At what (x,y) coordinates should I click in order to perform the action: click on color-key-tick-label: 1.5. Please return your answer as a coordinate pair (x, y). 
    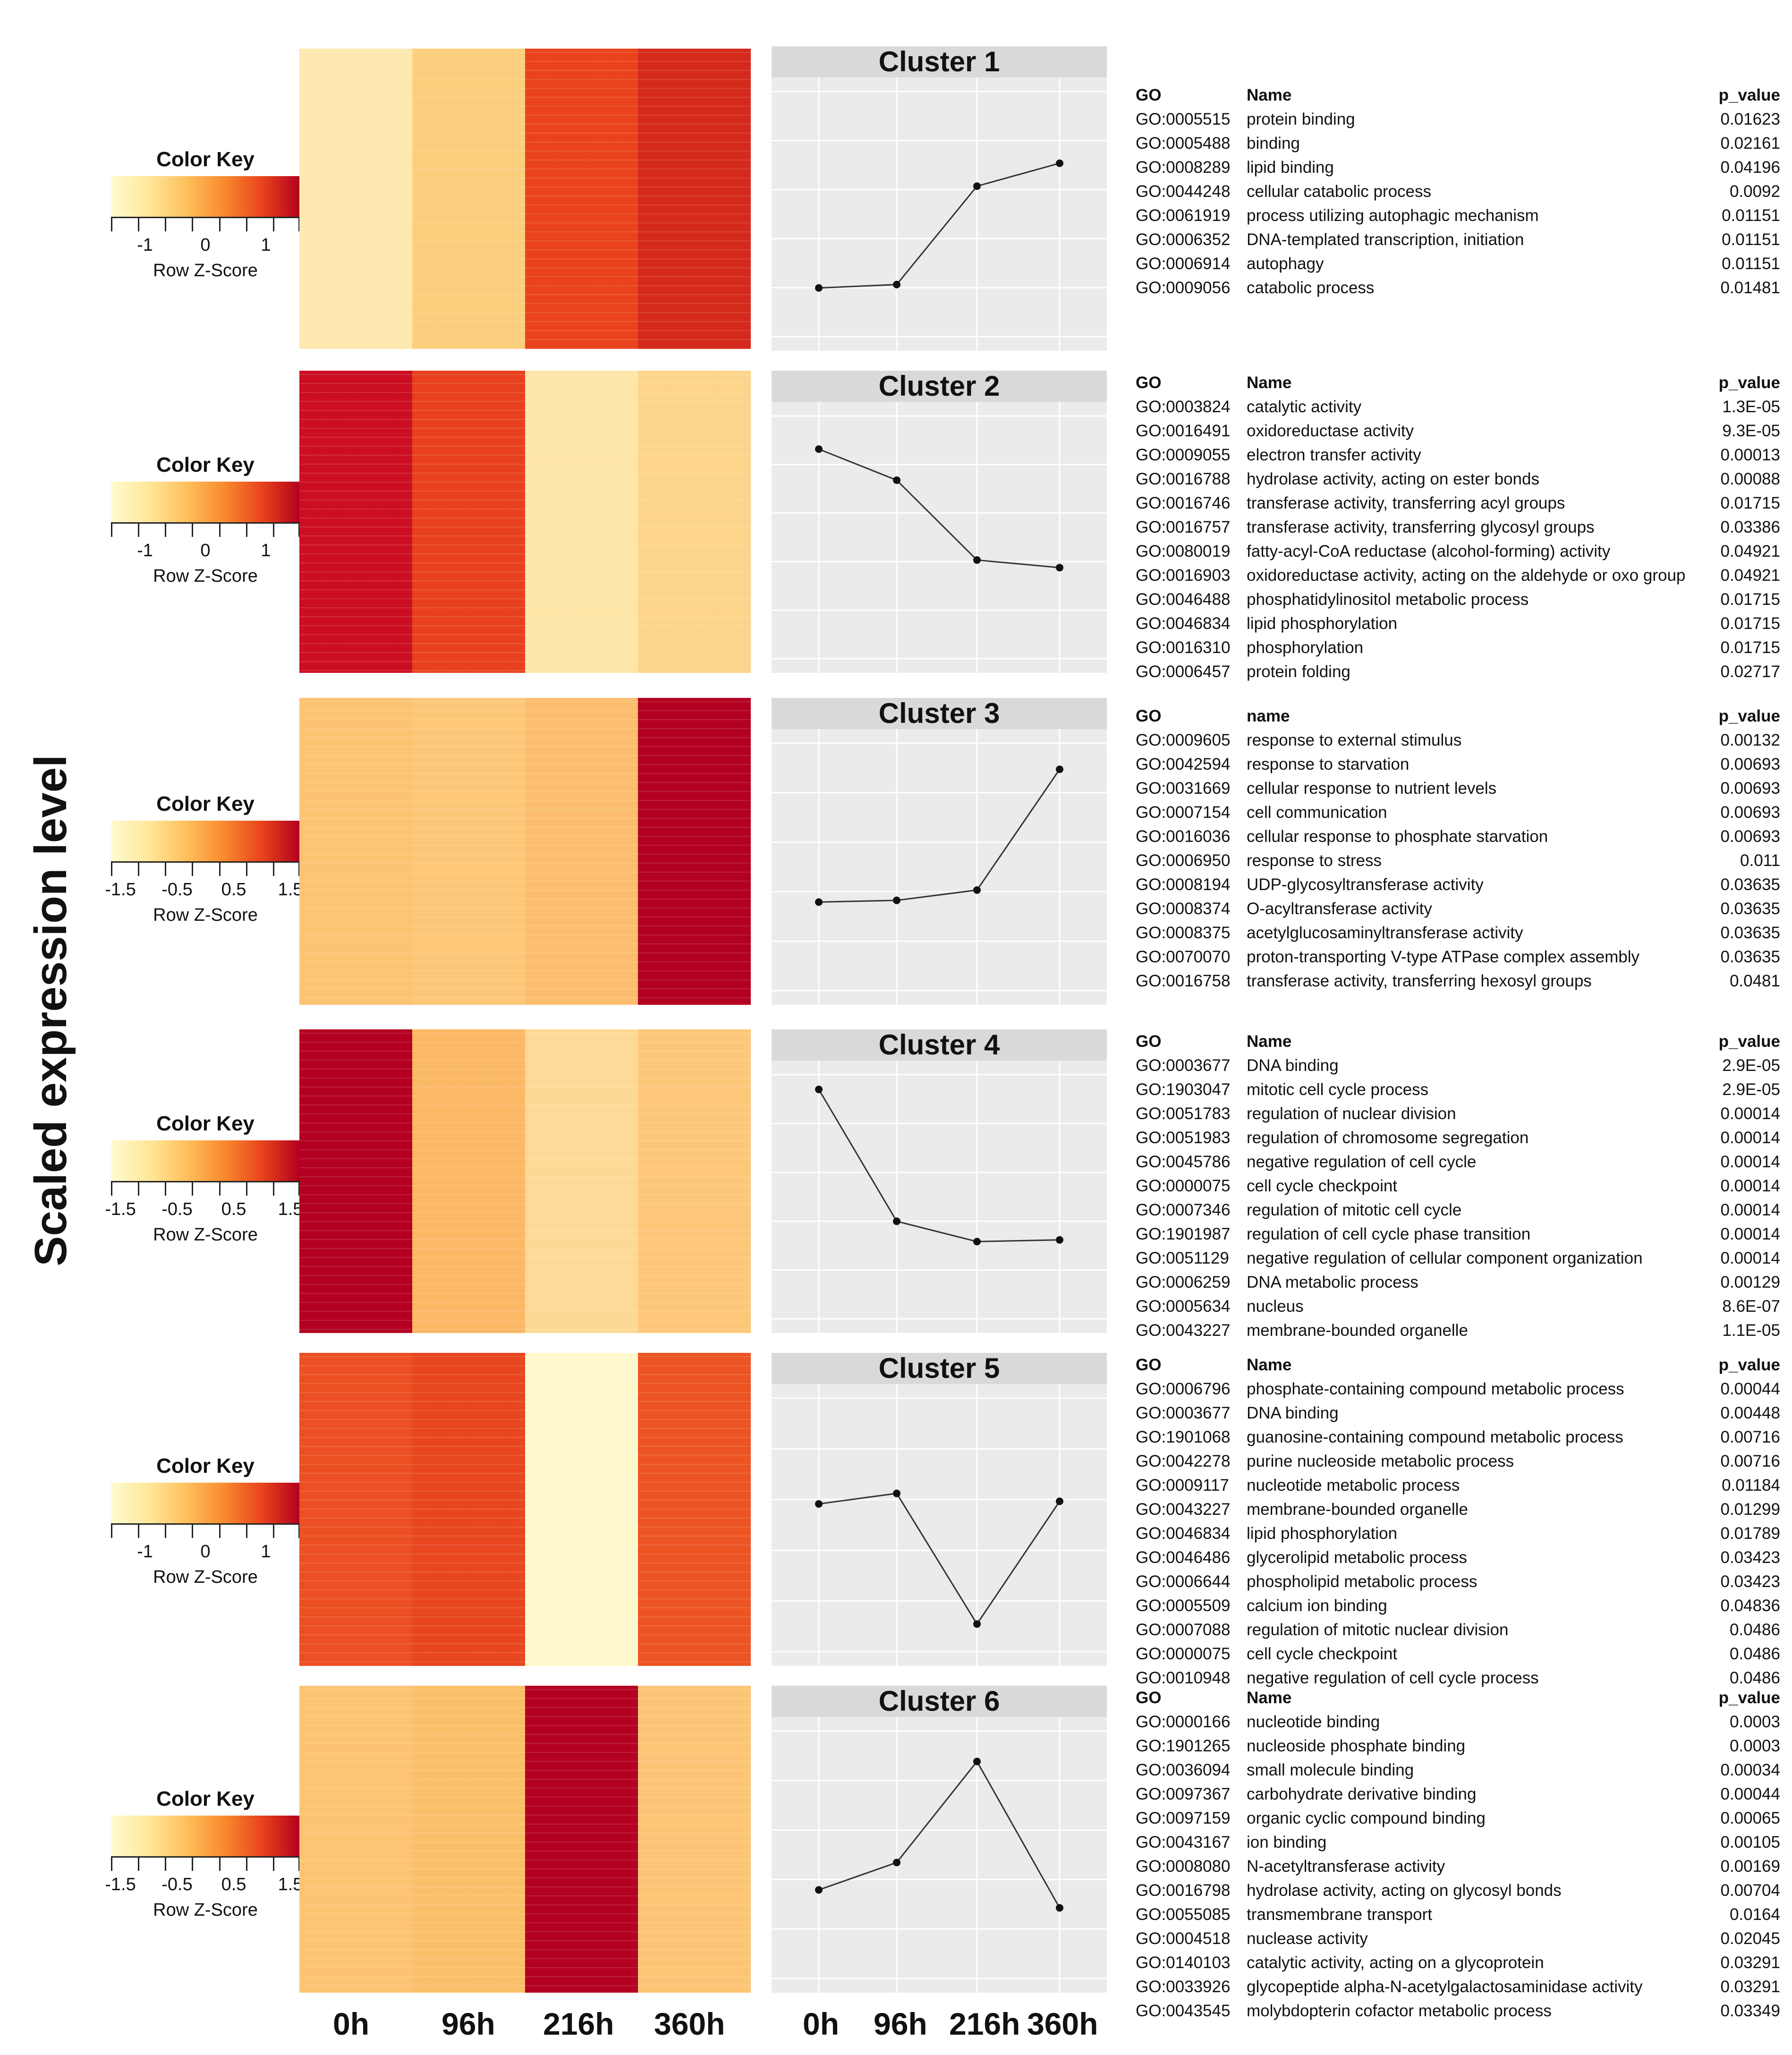
    Looking at the image, I should click on (290, 1209).